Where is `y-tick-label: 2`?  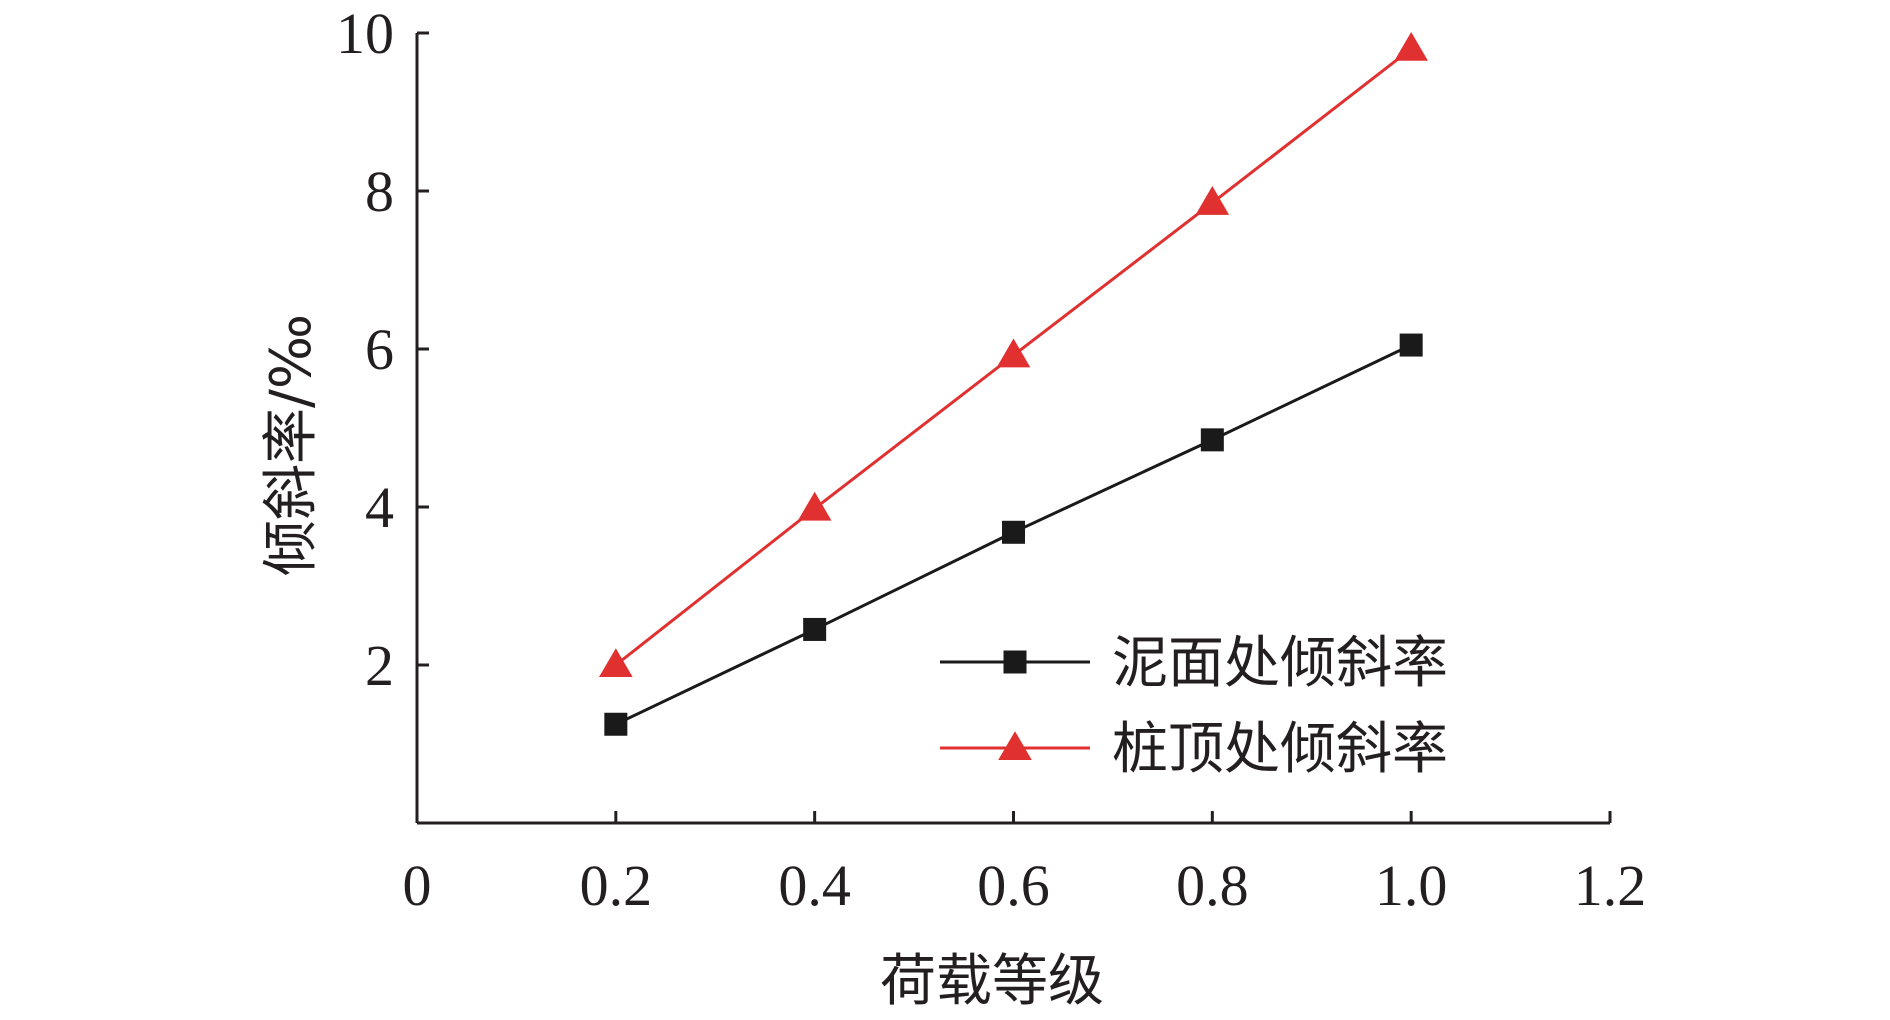 y-tick-label: 2 is located at coordinates (379, 665).